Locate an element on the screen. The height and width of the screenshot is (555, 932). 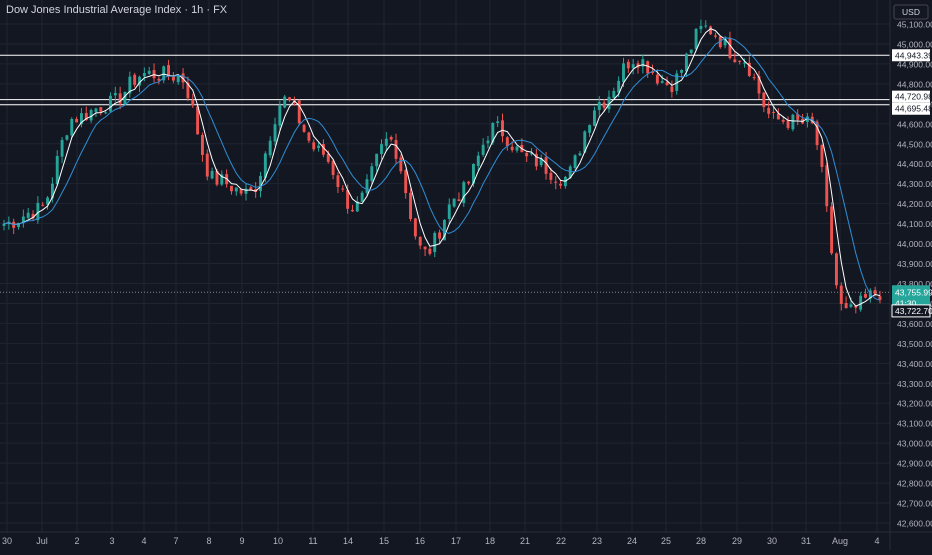
x-tick-label: 15 is located at coordinates (384, 541).